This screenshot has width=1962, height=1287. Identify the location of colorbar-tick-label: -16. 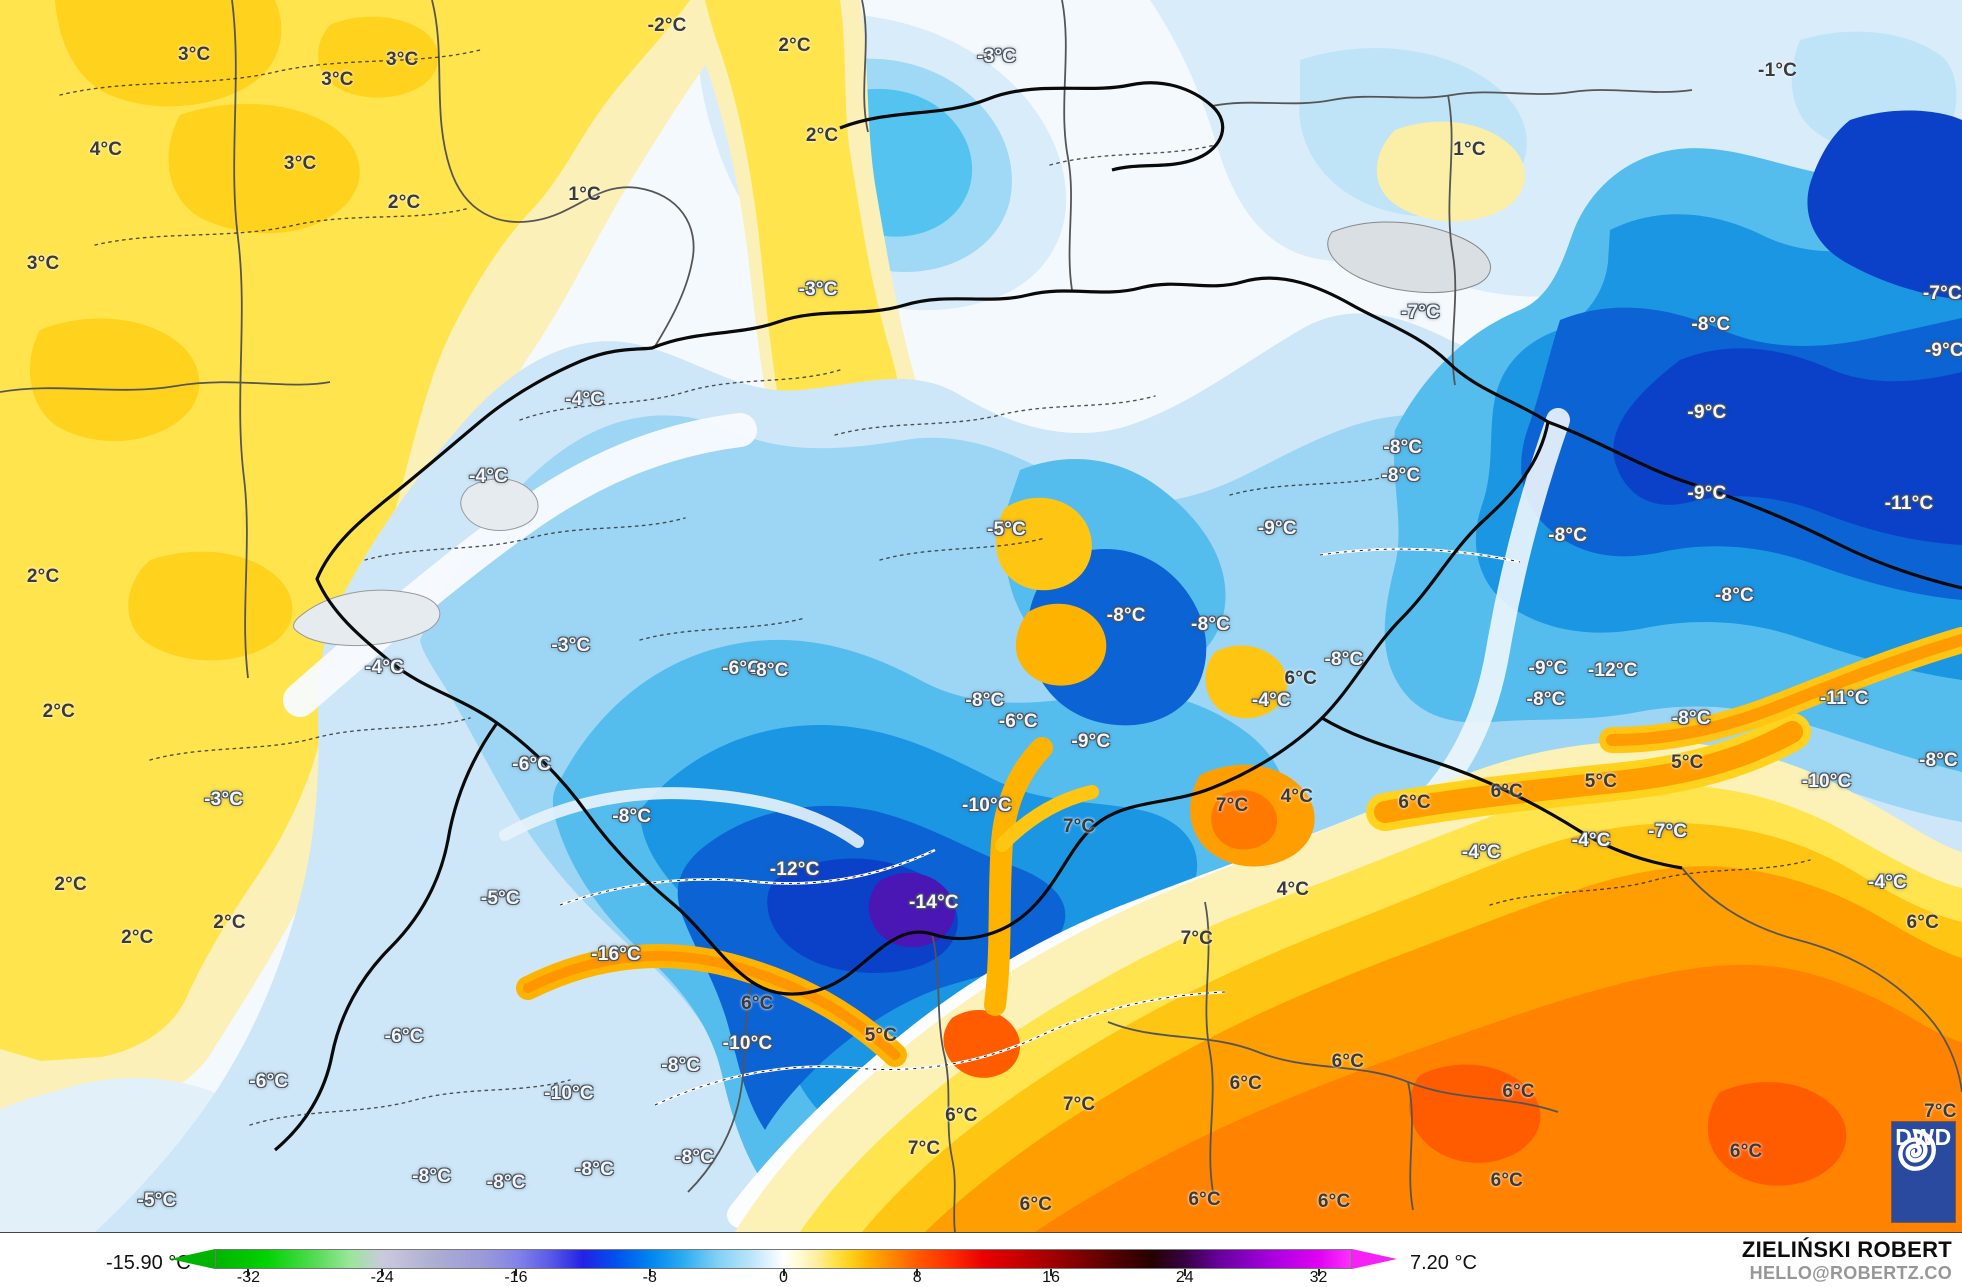
(516, 1277).